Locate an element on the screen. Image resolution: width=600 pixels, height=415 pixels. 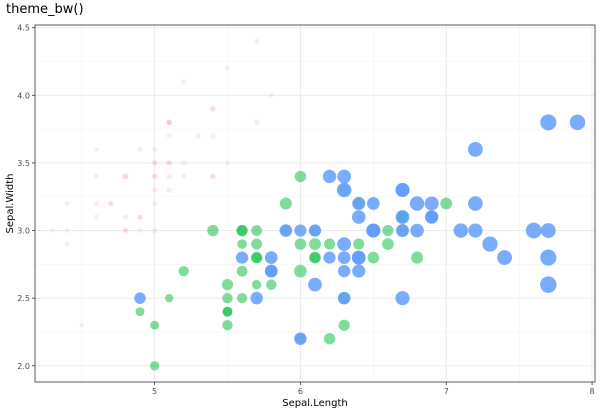
x-tick-label: 6 is located at coordinates (300, 391).